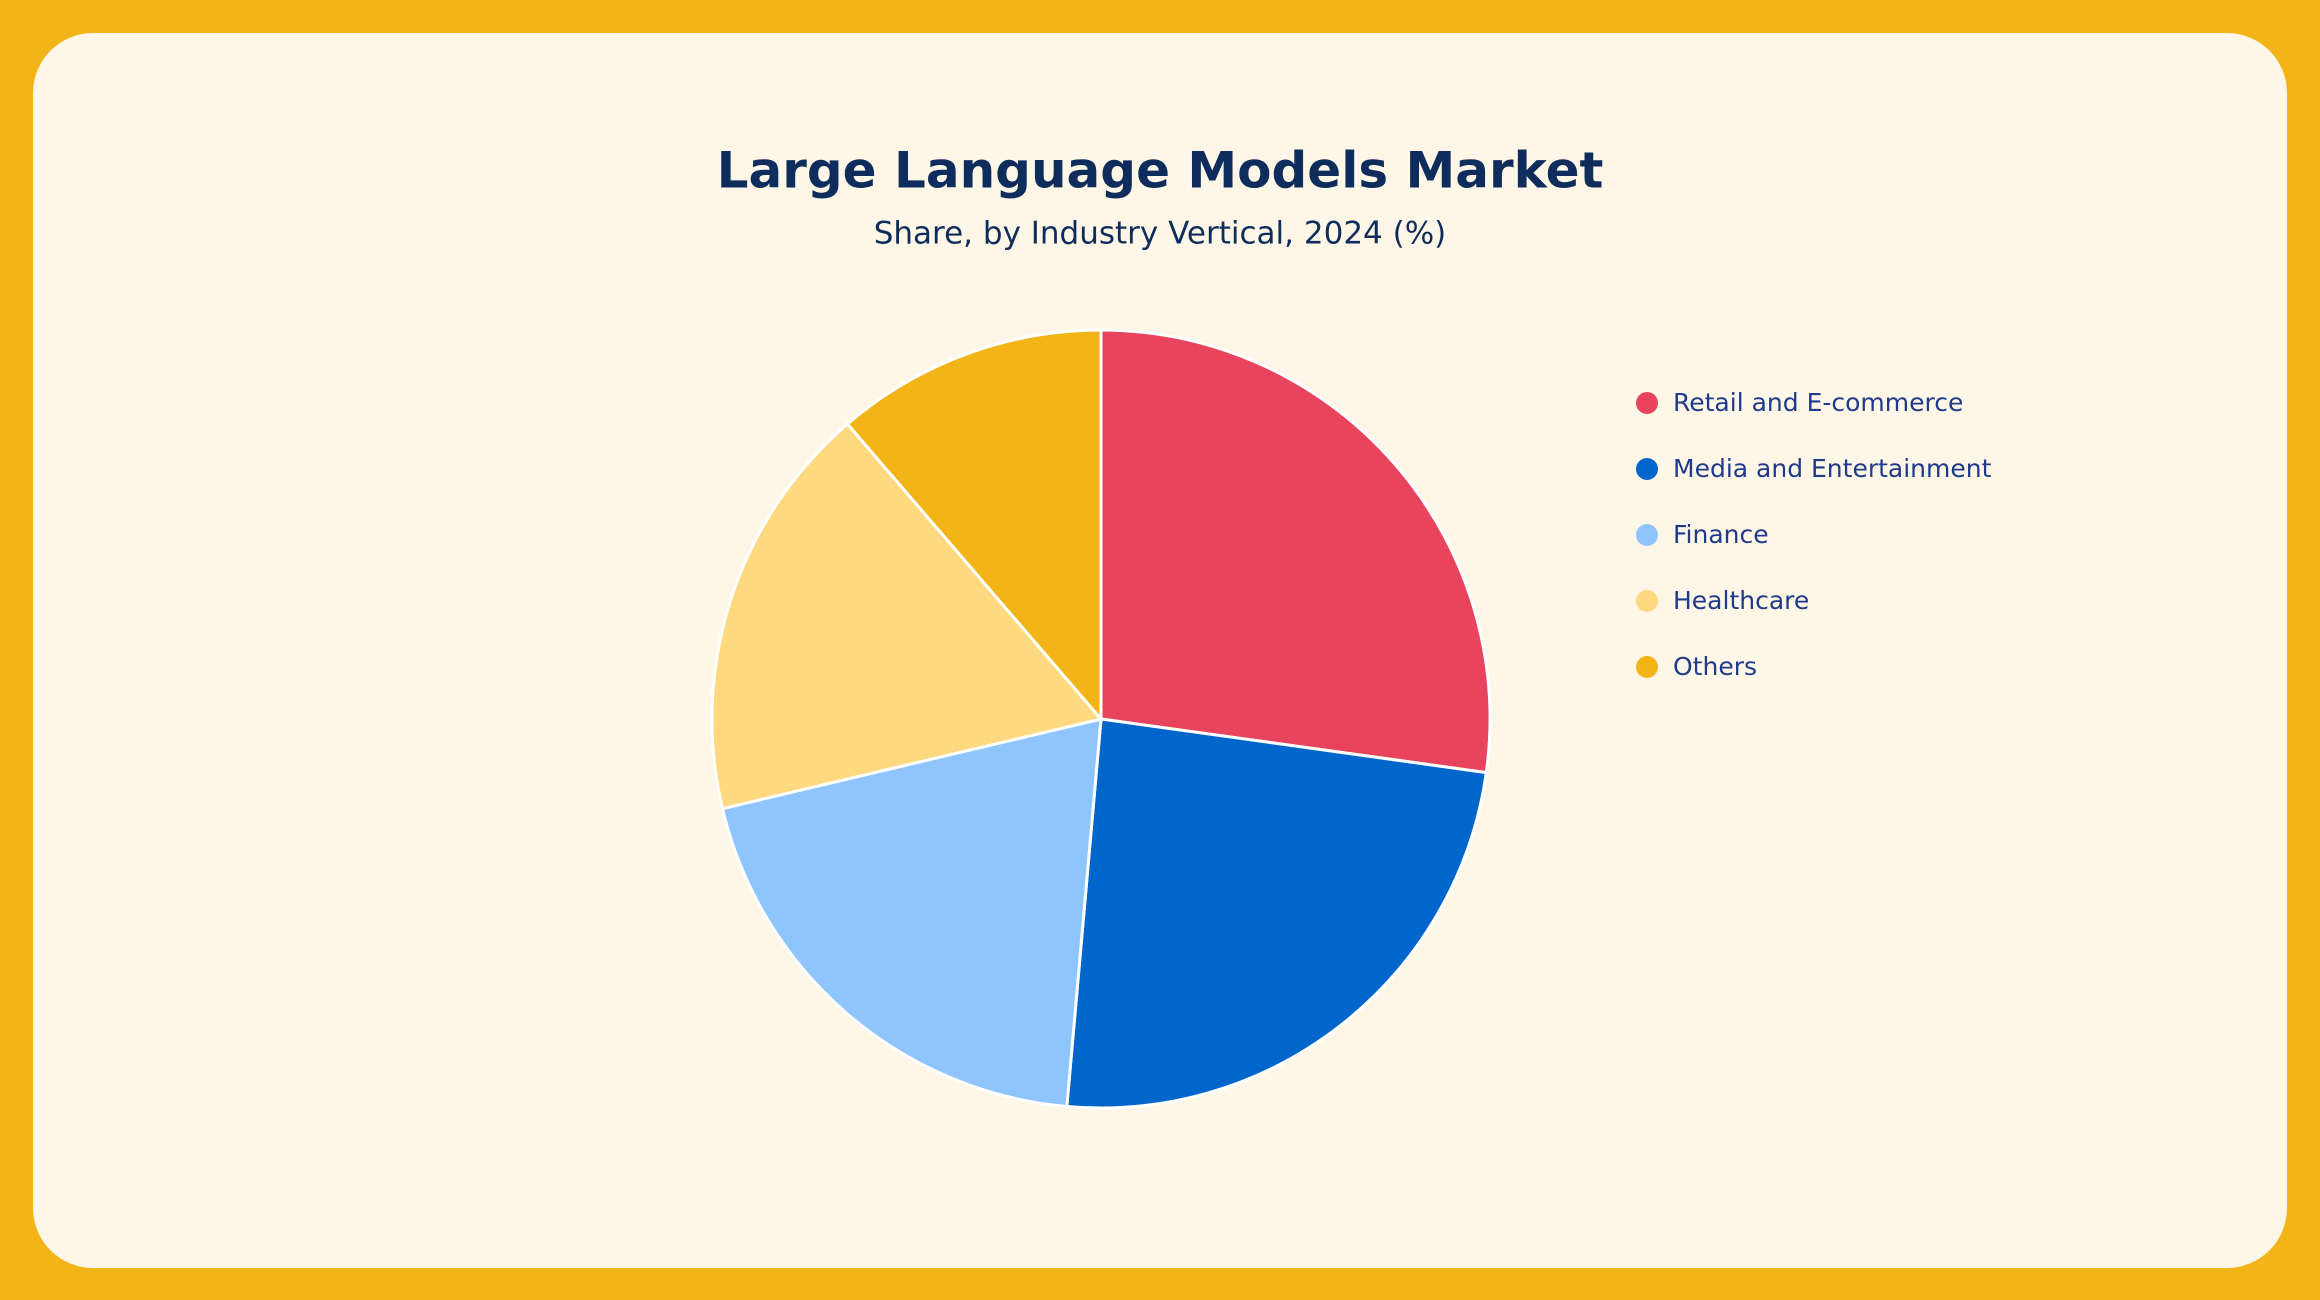 This screenshot has height=1300, width=2320. What do you see at coordinates (1721, 534) in the screenshot?
I see `legend-label: Finance` at bounding box center [1721, 534].